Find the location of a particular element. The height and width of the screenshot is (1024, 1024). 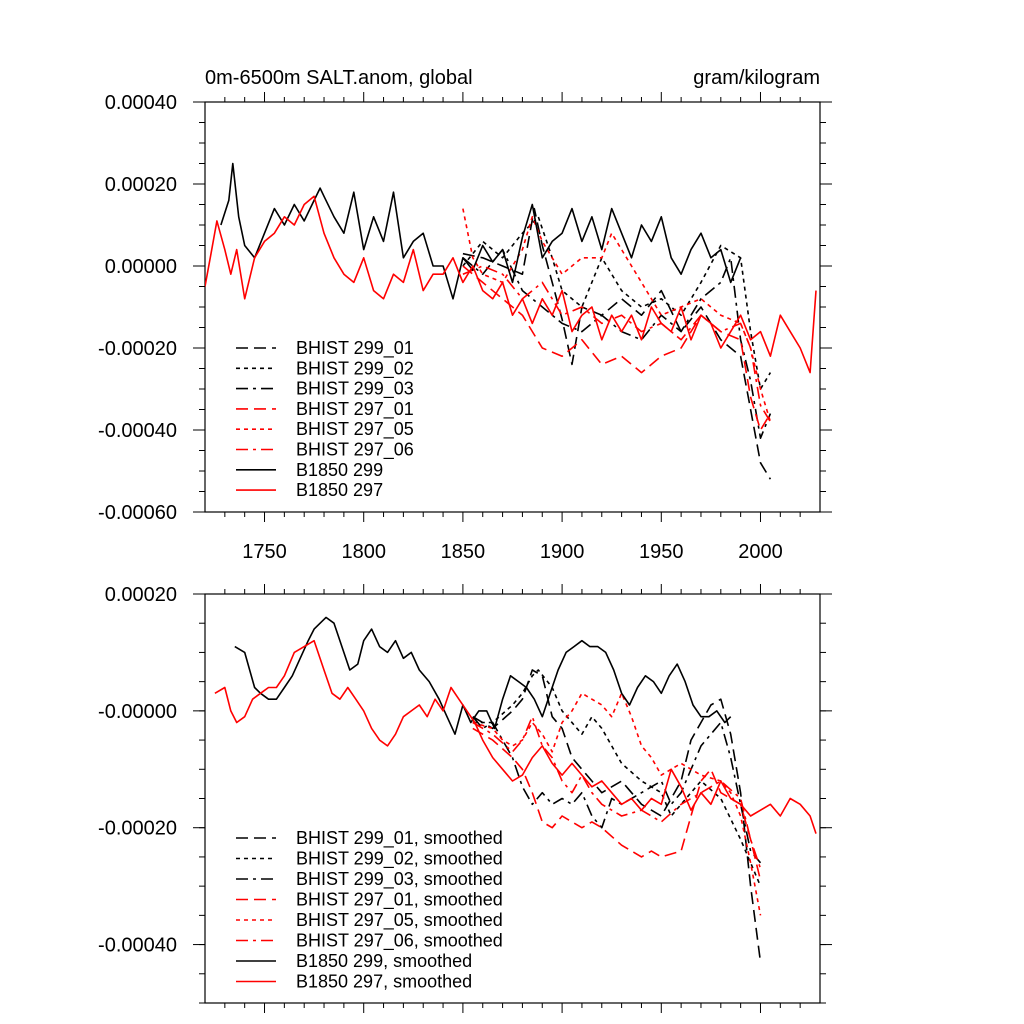

legend-label-bhist-297-06: BHIST 297_06 is located at coordinates (355, 450).